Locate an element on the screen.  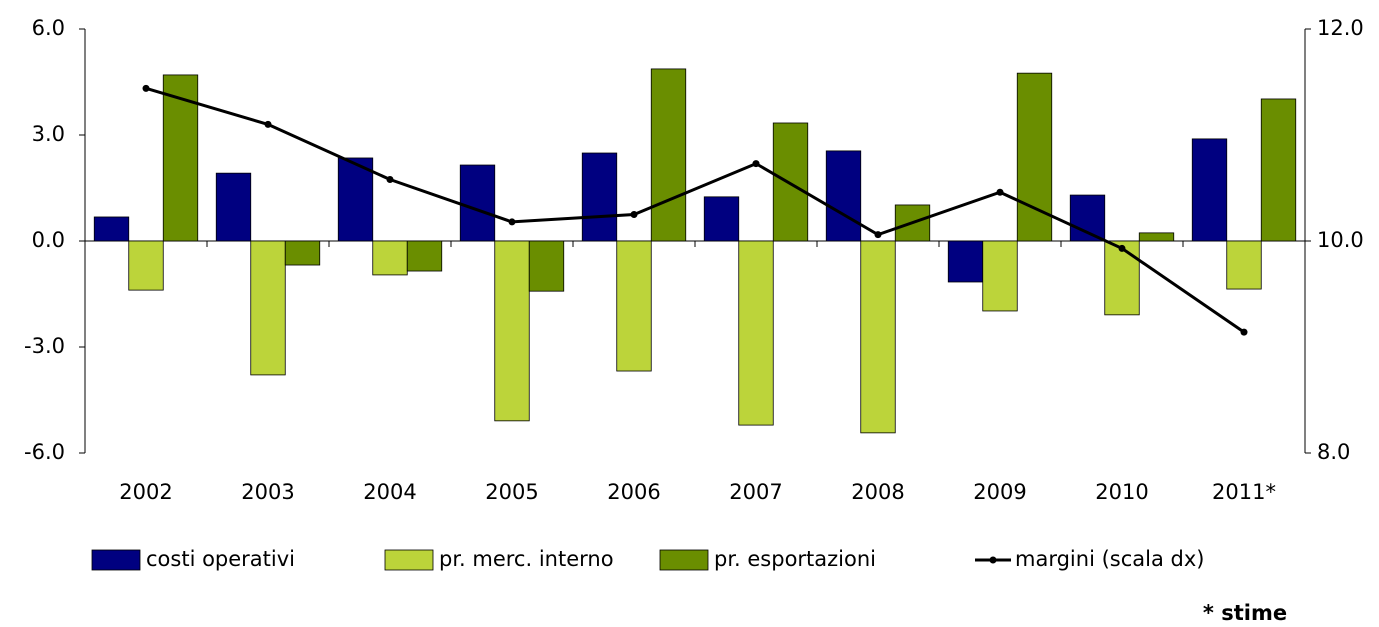
x-tick-label: 2006 is located at coordinates (633, 492).